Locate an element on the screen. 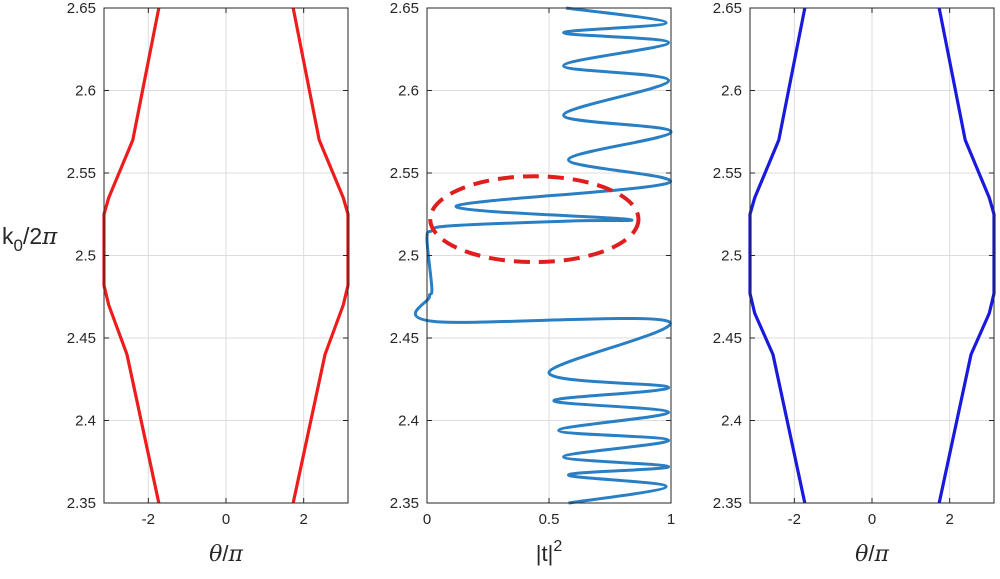 This screenshot has width=1000, height=579. x-axis-label-right: θ/π is located at coordinates (872, 554).